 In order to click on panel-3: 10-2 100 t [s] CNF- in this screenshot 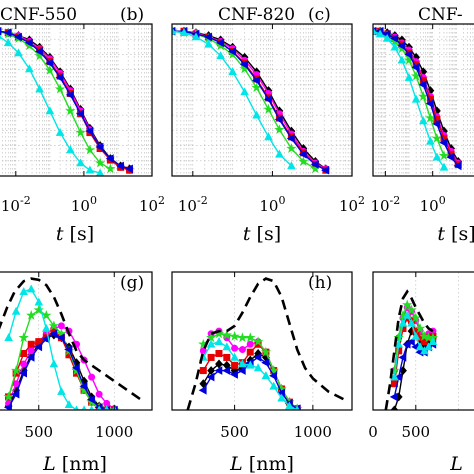, I will do `click(422, 125)`.